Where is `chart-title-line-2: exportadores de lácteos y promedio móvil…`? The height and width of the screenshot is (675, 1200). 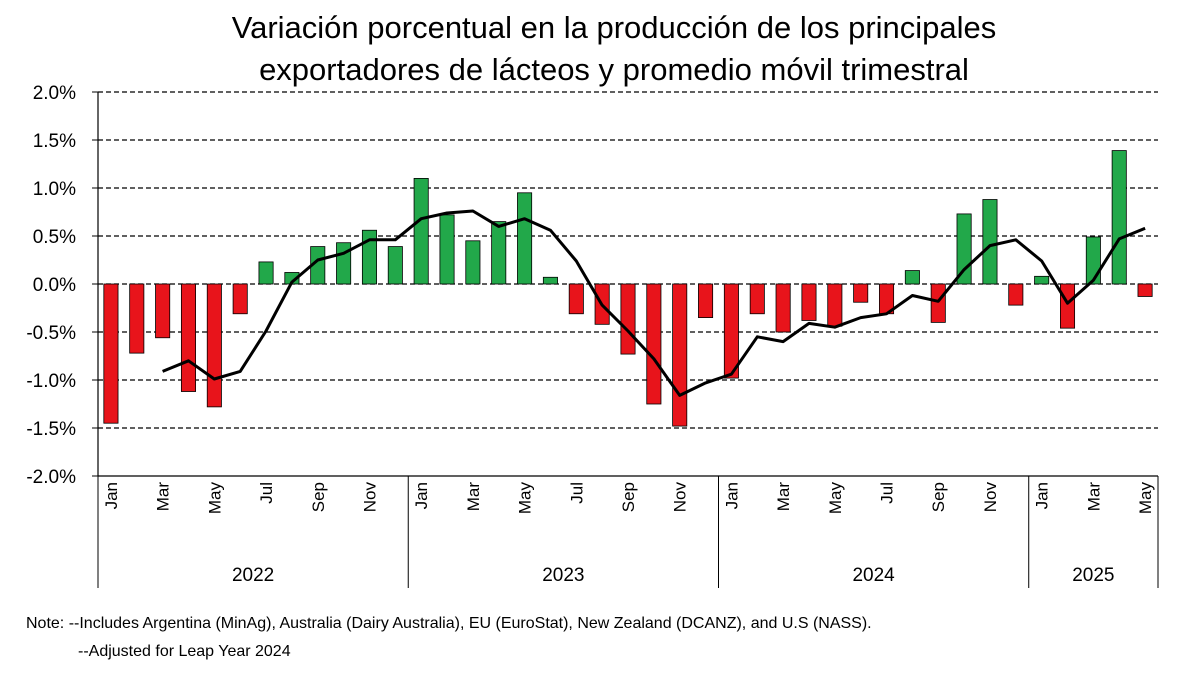 chart-title-line-2: exportadores de lácteos y promedio móvil… is located at coordinates (614, 69).